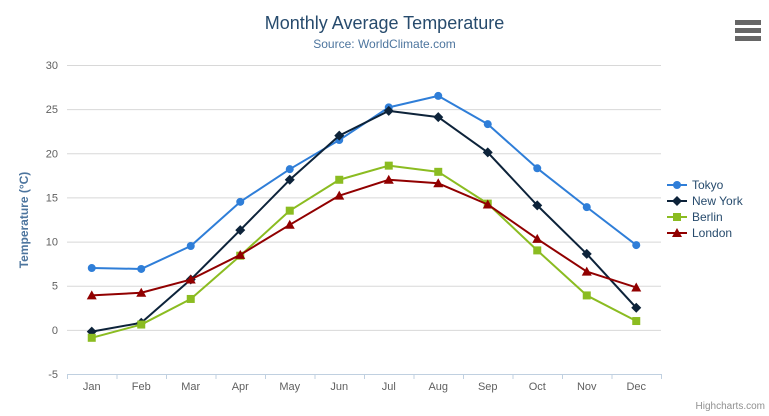 The width and height of the screenshot is (769, 416). I want to click on x-axis-label: Jun, so click(339, 387).